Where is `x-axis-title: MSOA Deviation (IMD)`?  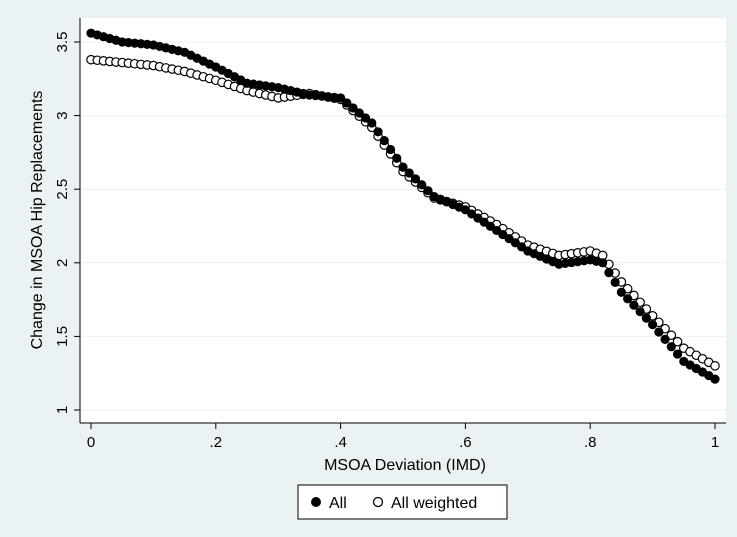
x-axis-title: MSOA Deviation (IMD) is located at coordinates (405, 465).